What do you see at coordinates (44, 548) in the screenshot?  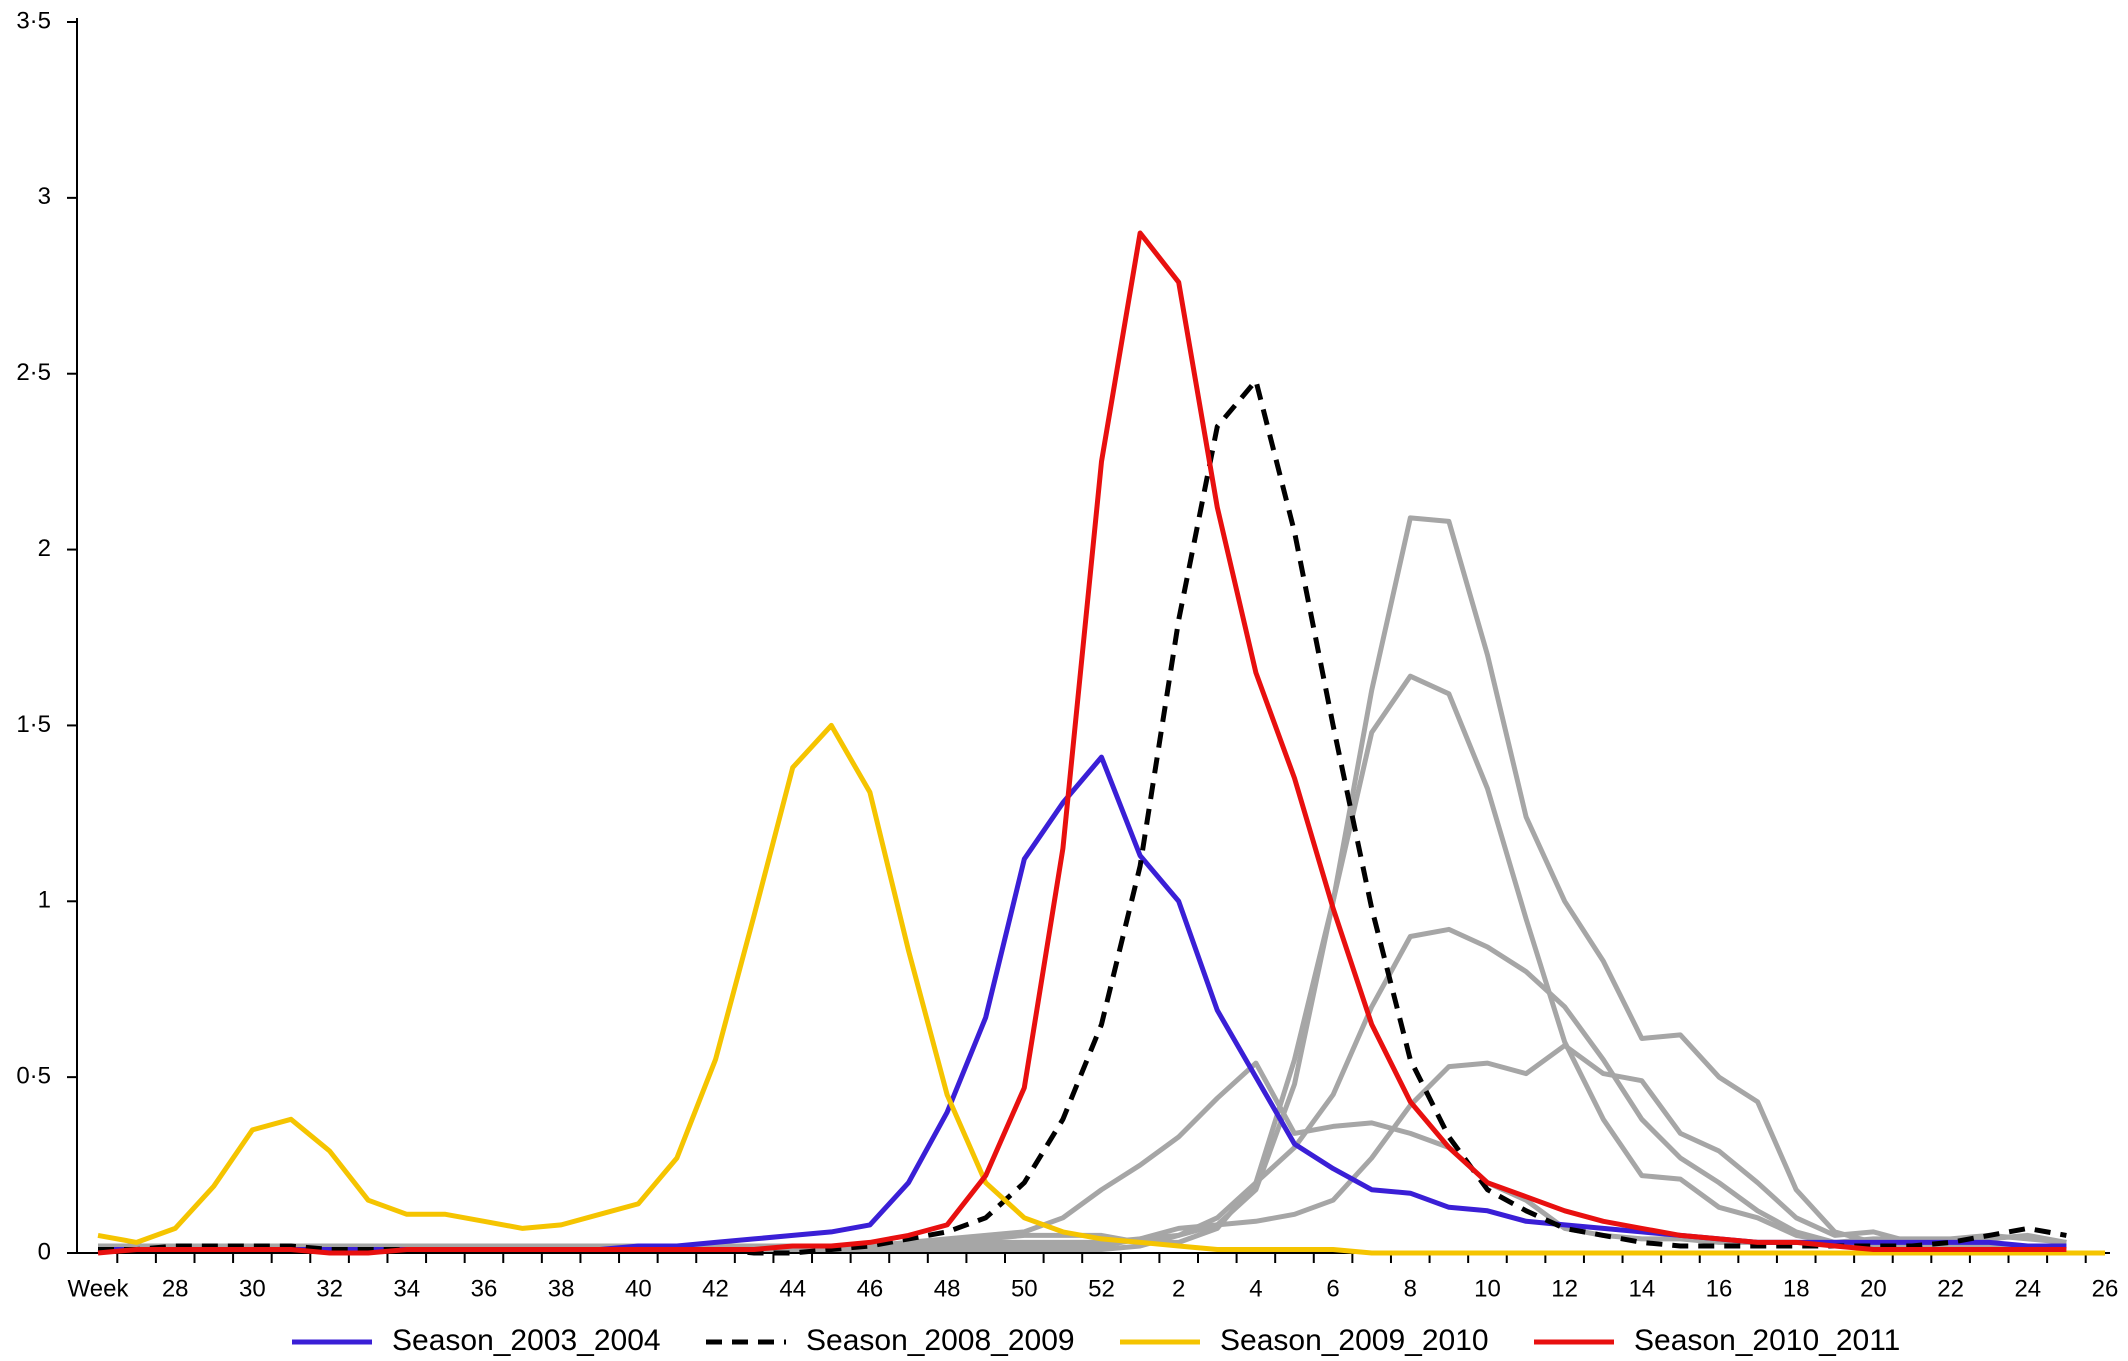 I see `y-tick-label: 2` at bounding box center [44, 548].